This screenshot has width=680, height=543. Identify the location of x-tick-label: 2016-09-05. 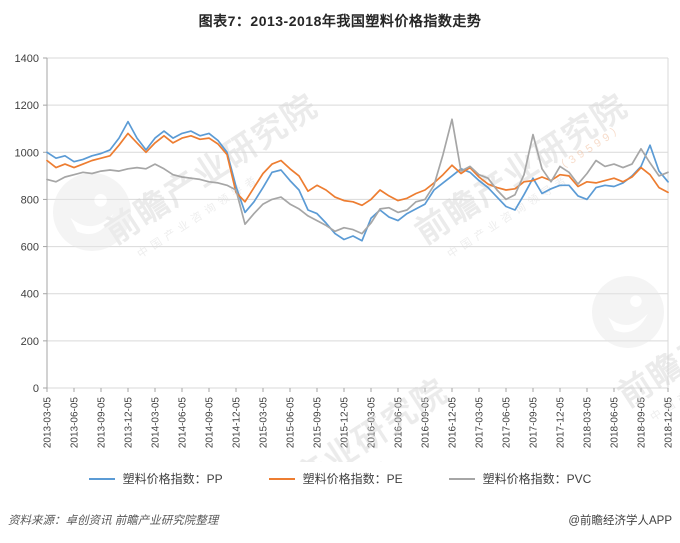
(426, 423).